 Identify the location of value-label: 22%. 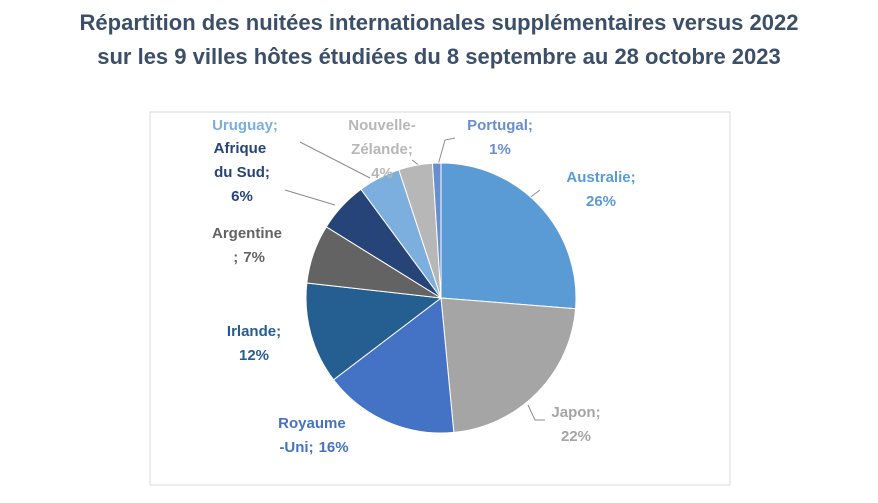
(576, 436).